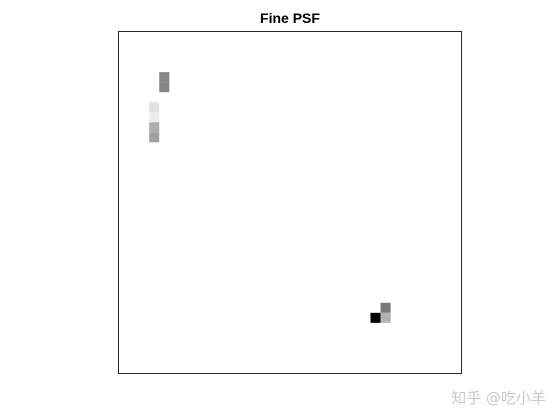 The width and height of the screenshot is (560, 420). Describe the element at coordinates (498, 398) in the screenshot. I see `watermark-text: 知乎 @吃小羊` at that location.